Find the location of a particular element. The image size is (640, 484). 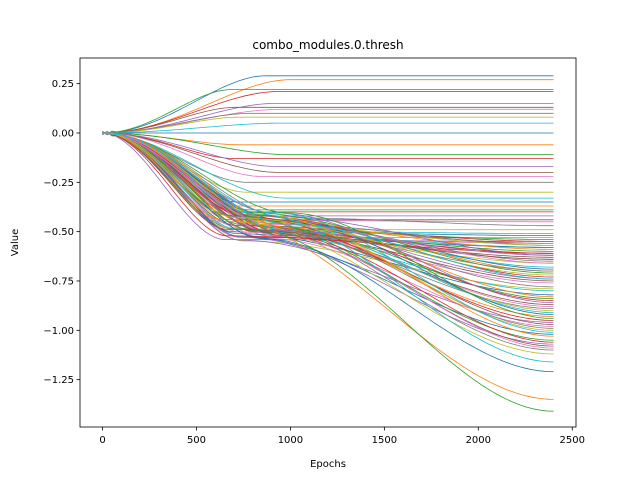

x-tick-label: 1500 is located at coordinates (384, 440).